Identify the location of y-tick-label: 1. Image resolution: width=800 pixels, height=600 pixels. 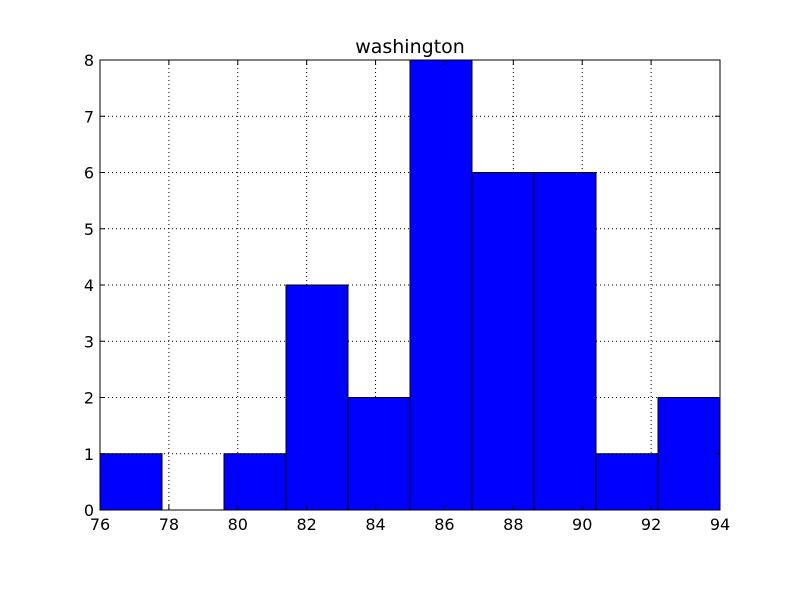
(89, 454).